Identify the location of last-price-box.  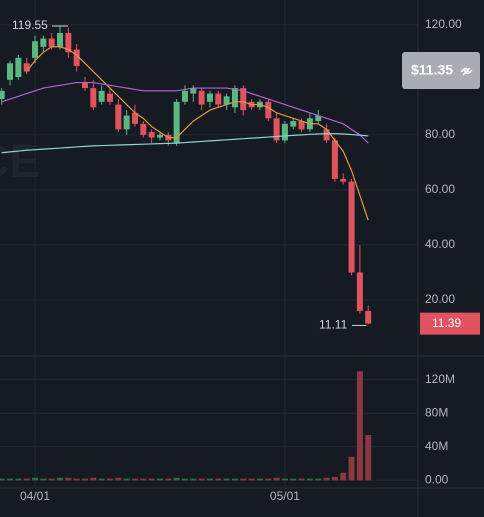
(450, 323).